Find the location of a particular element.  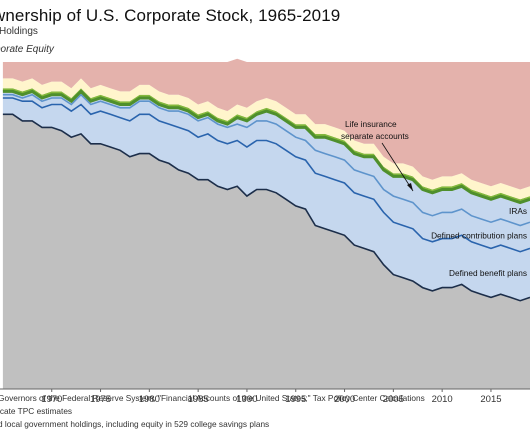

x-axis is located at coordinates (265, 390).